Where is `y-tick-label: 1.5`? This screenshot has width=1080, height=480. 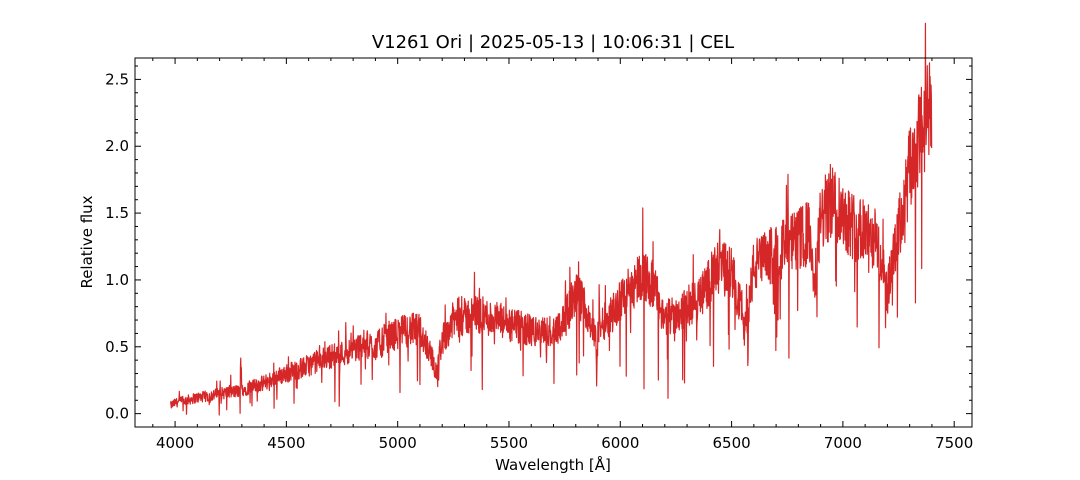
y-tick-label: 1.5 is located at coordinates (117, 213).